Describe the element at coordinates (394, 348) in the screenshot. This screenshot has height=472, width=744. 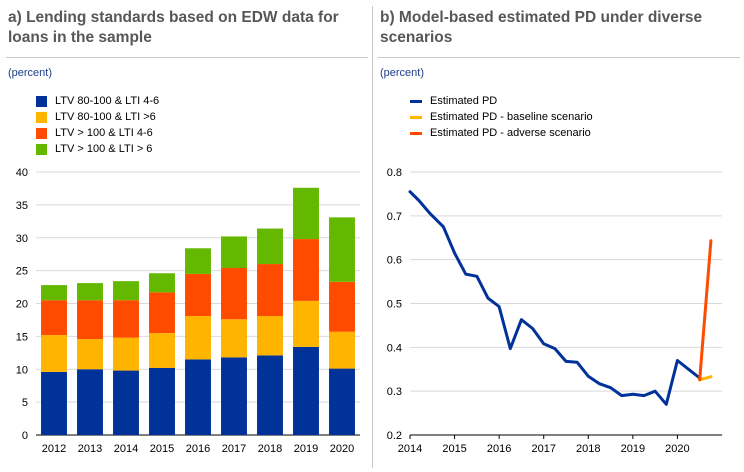
I see `y-tick-label: 0.4` at that location.